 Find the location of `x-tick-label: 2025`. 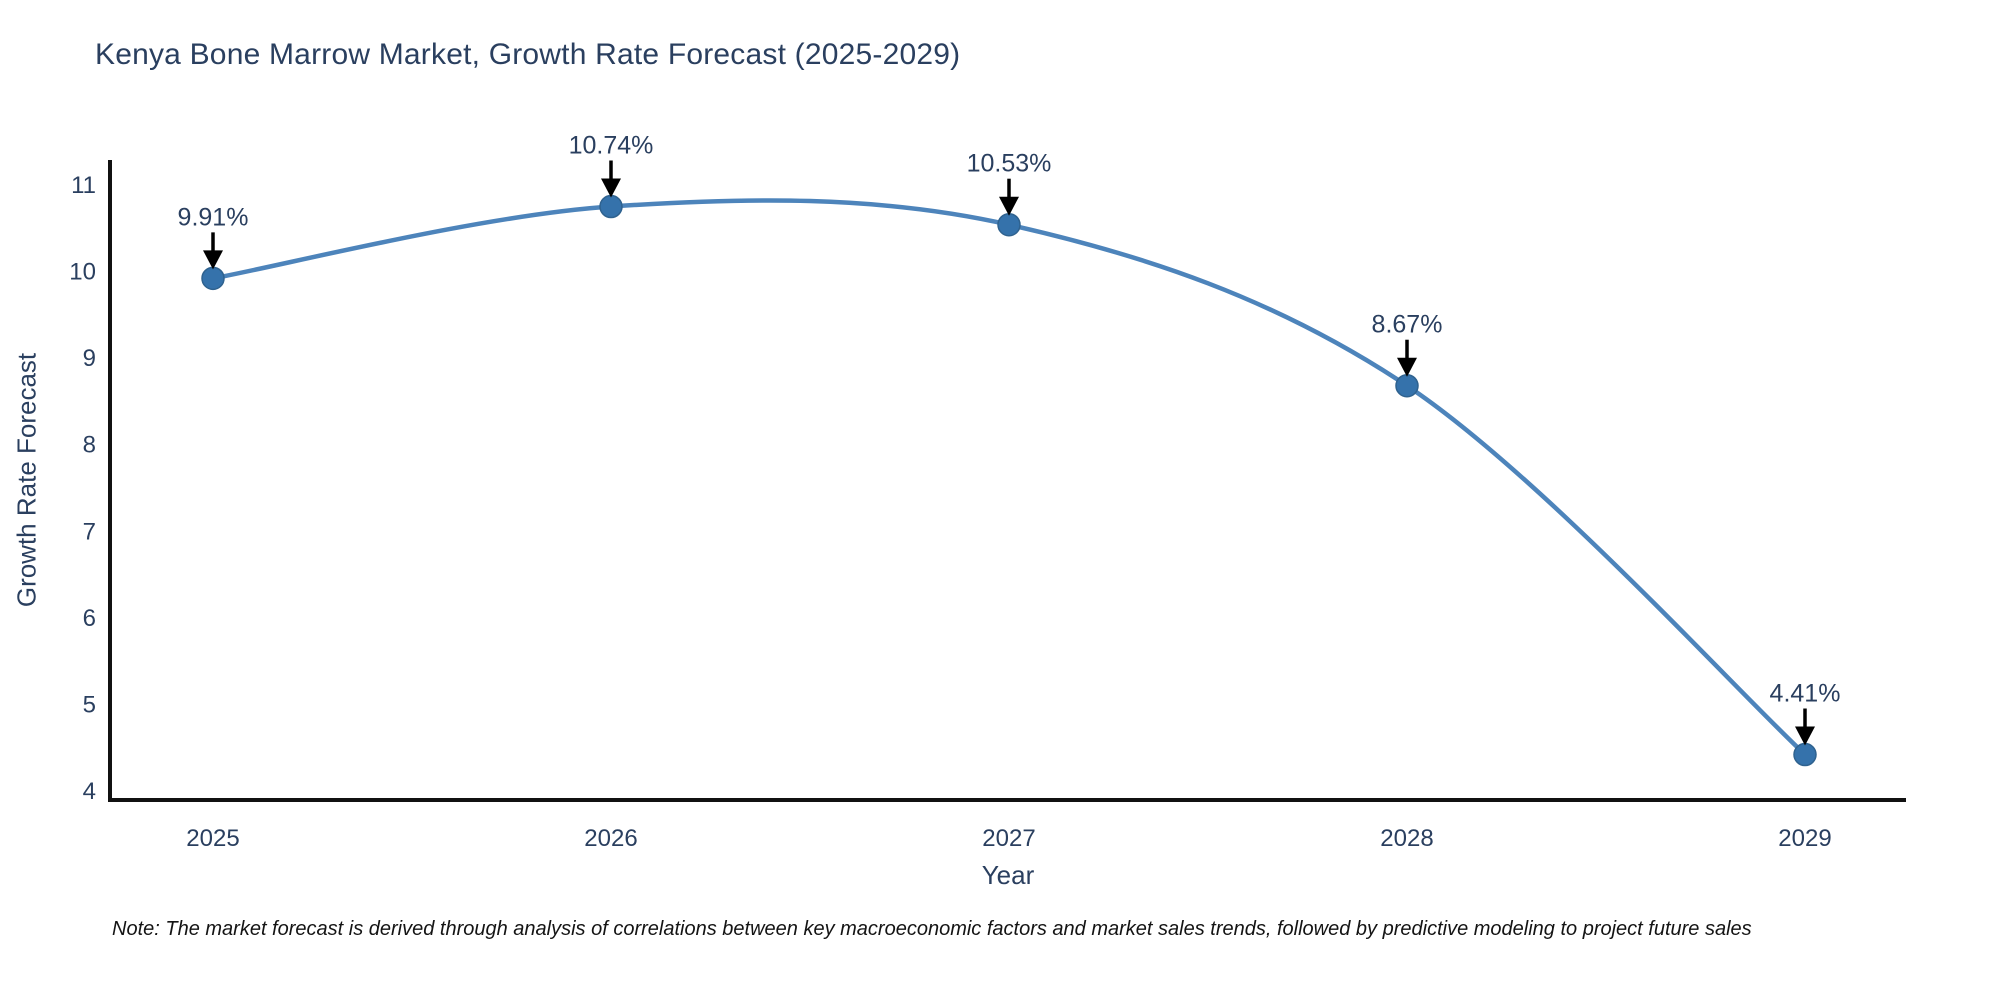

x-tick-label: 2025 is located at coordinates (212, 838).